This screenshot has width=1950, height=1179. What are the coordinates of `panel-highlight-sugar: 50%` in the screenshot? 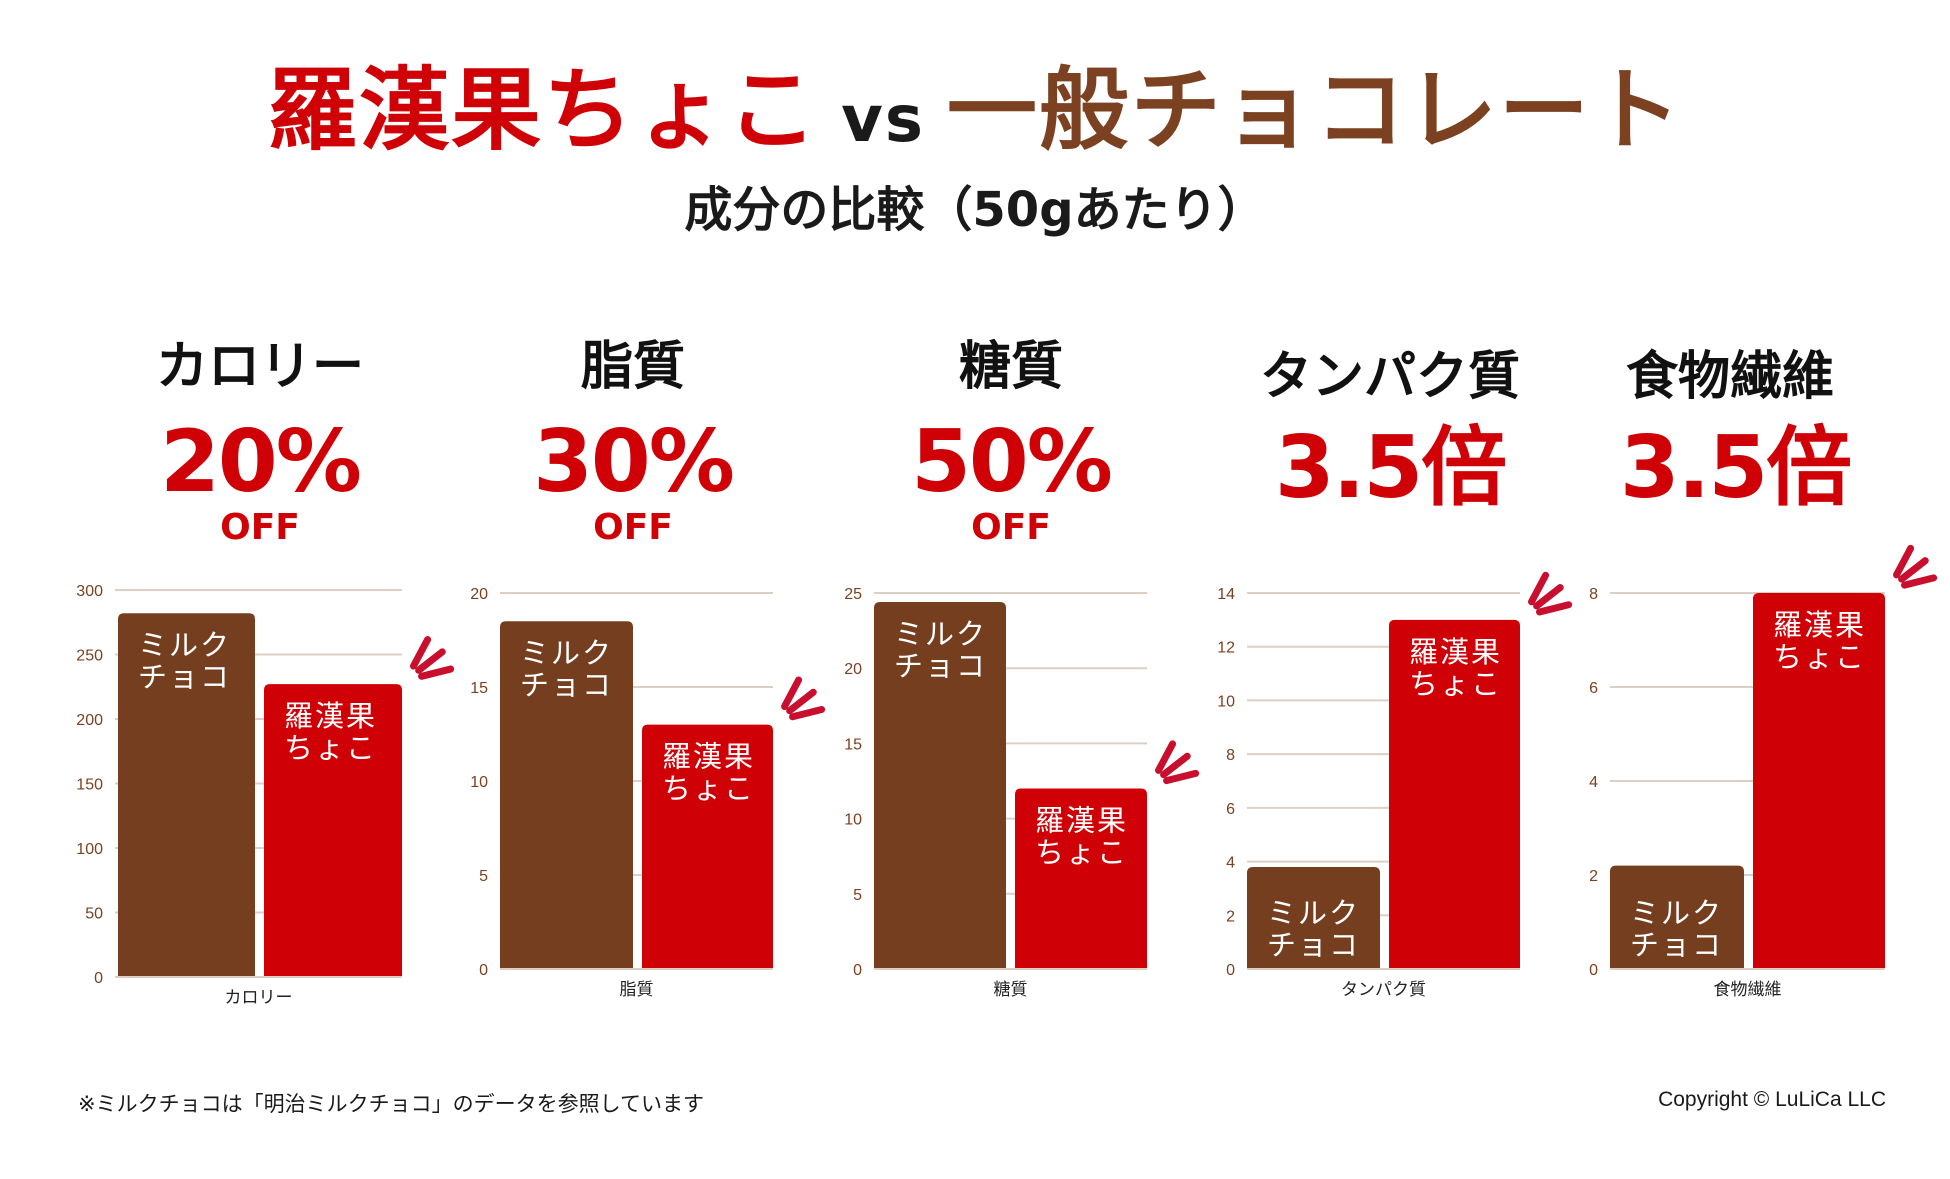 It's located at (1012, 462).